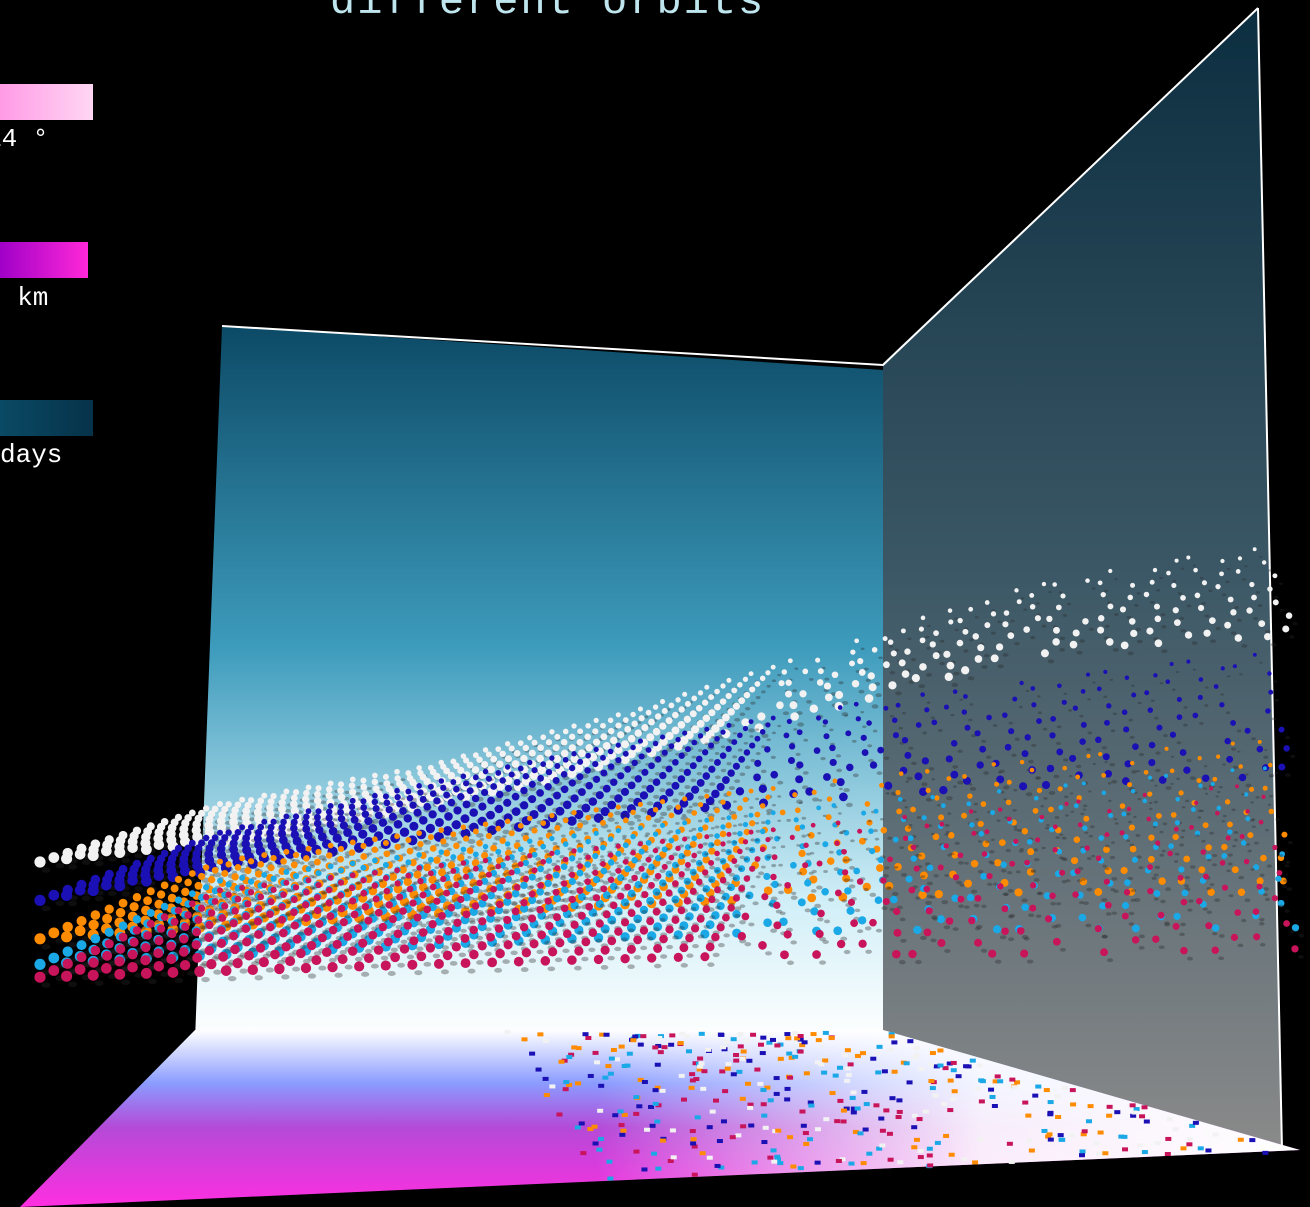 Image resolution: width=1310 pixels, height=1207 pixels. I want to click on floor-fade, so click(660, 1118).